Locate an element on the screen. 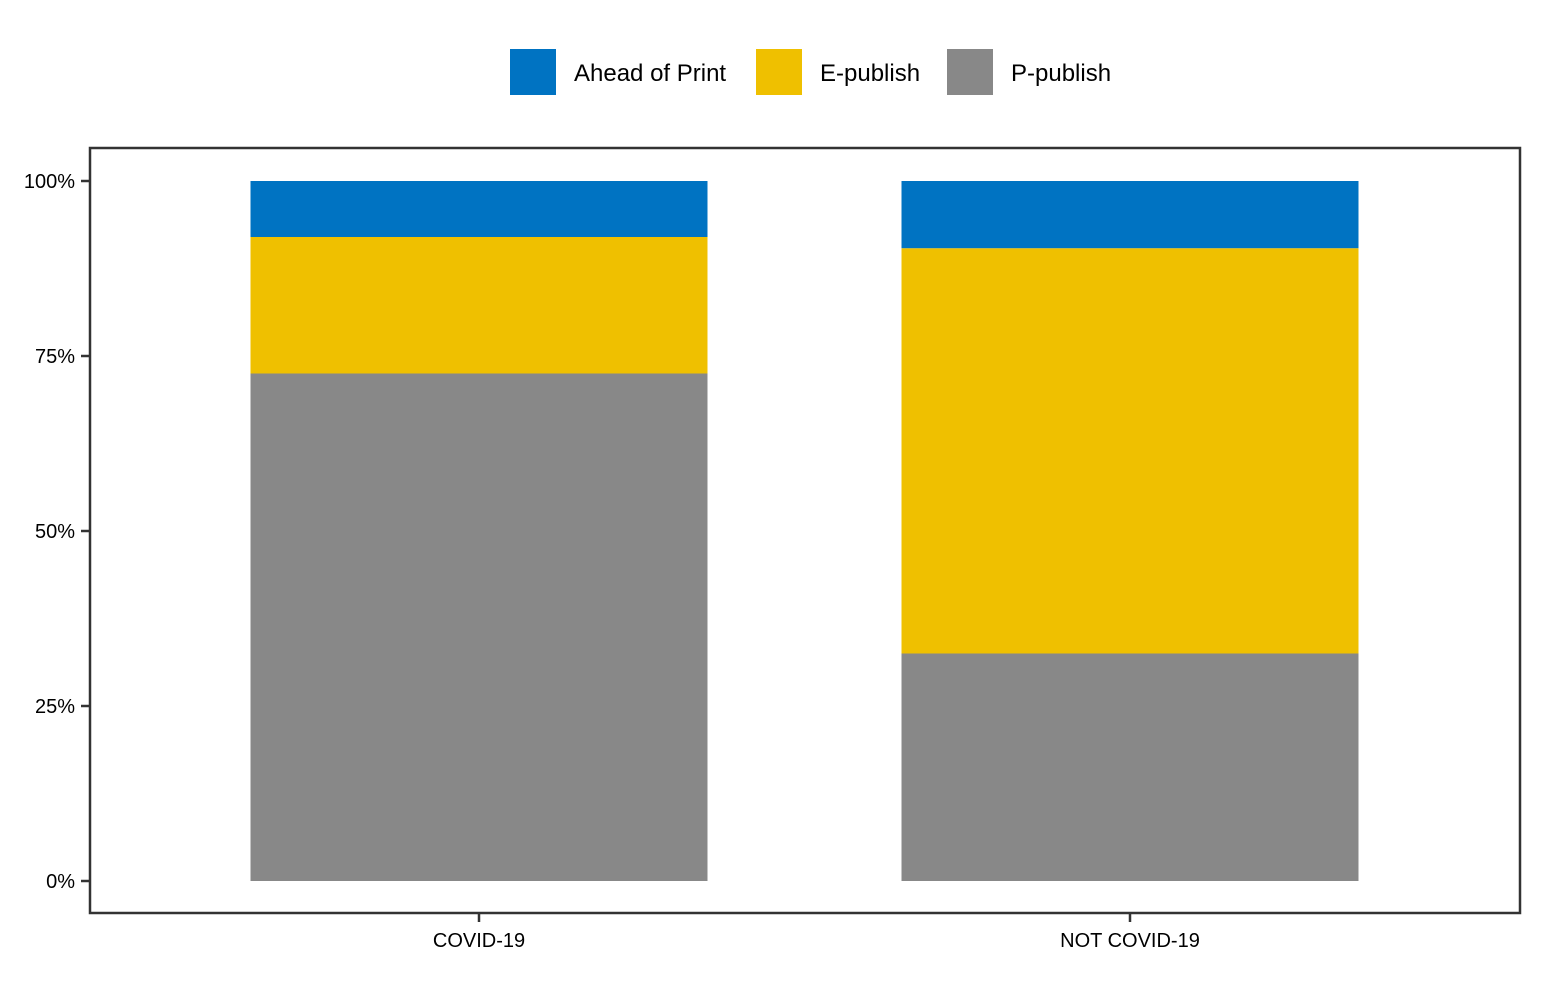  y-tick-label: 50% is located at coordinates (55, 532).